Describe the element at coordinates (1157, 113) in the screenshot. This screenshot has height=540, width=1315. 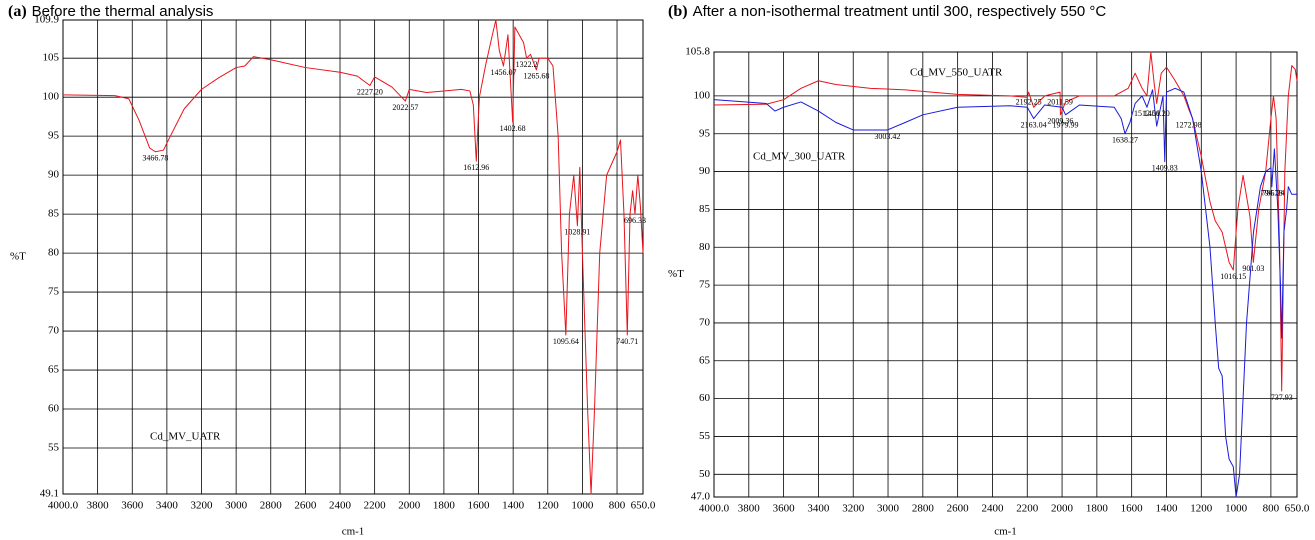
I see `peak-label: 1456.20` at that location.